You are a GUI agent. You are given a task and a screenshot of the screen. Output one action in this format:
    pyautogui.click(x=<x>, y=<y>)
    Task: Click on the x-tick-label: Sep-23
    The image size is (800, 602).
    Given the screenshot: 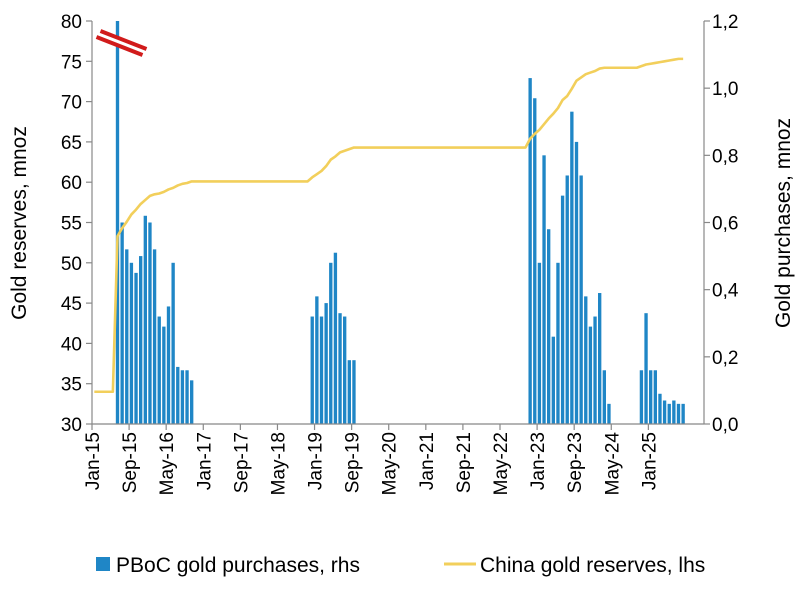 What is the action you would take?
    pyautogui.click(x=575, y=462)
    